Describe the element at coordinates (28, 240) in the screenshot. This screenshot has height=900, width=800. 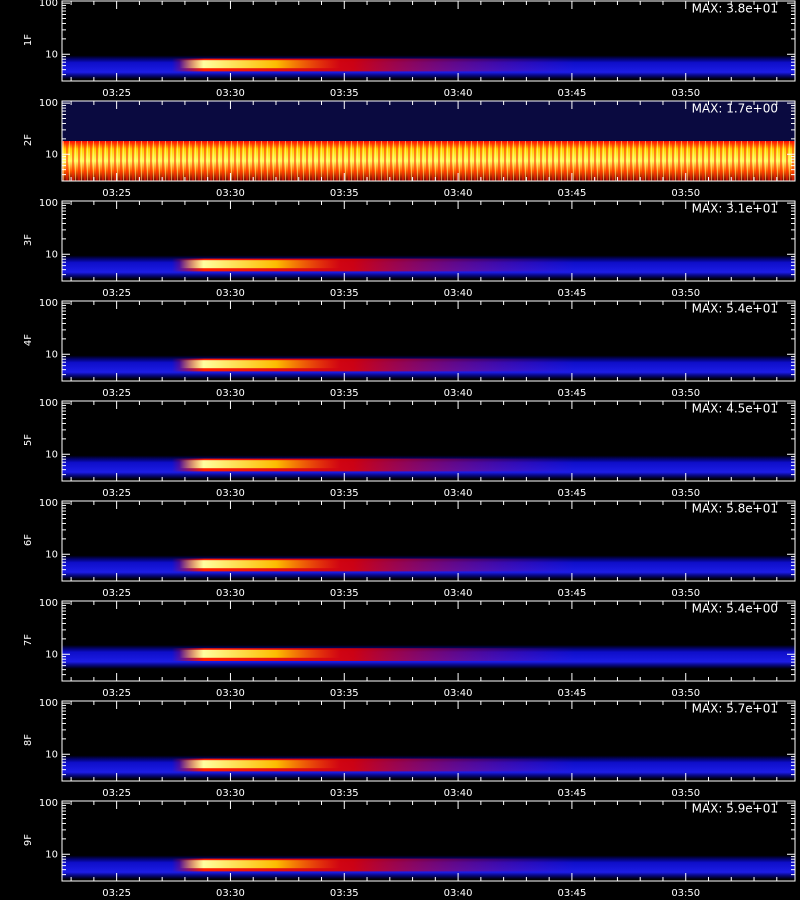
I see `y-axis-label: 3F` at that location.